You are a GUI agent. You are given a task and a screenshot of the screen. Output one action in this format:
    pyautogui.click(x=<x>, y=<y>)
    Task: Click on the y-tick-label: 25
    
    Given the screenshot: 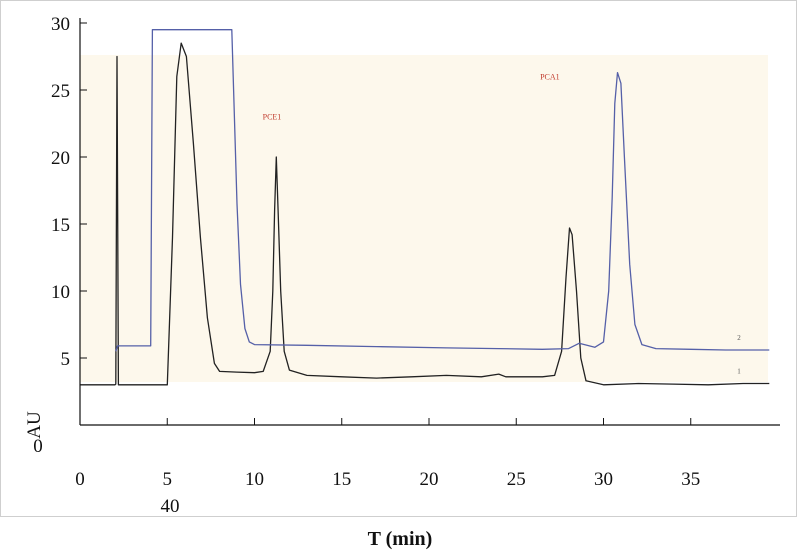 What is the action you would take?
    pyautogui.click(x=60, y=91)
    